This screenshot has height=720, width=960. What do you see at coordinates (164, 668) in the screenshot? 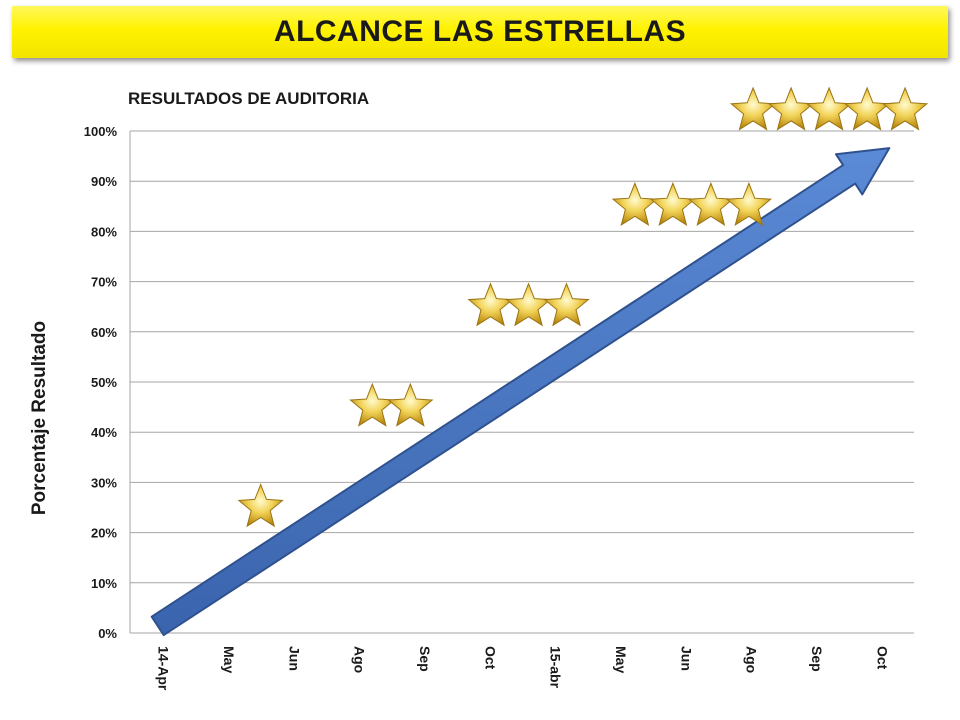
I see `x-tick-label: 14-Apr` at bounding box center [164, 668].